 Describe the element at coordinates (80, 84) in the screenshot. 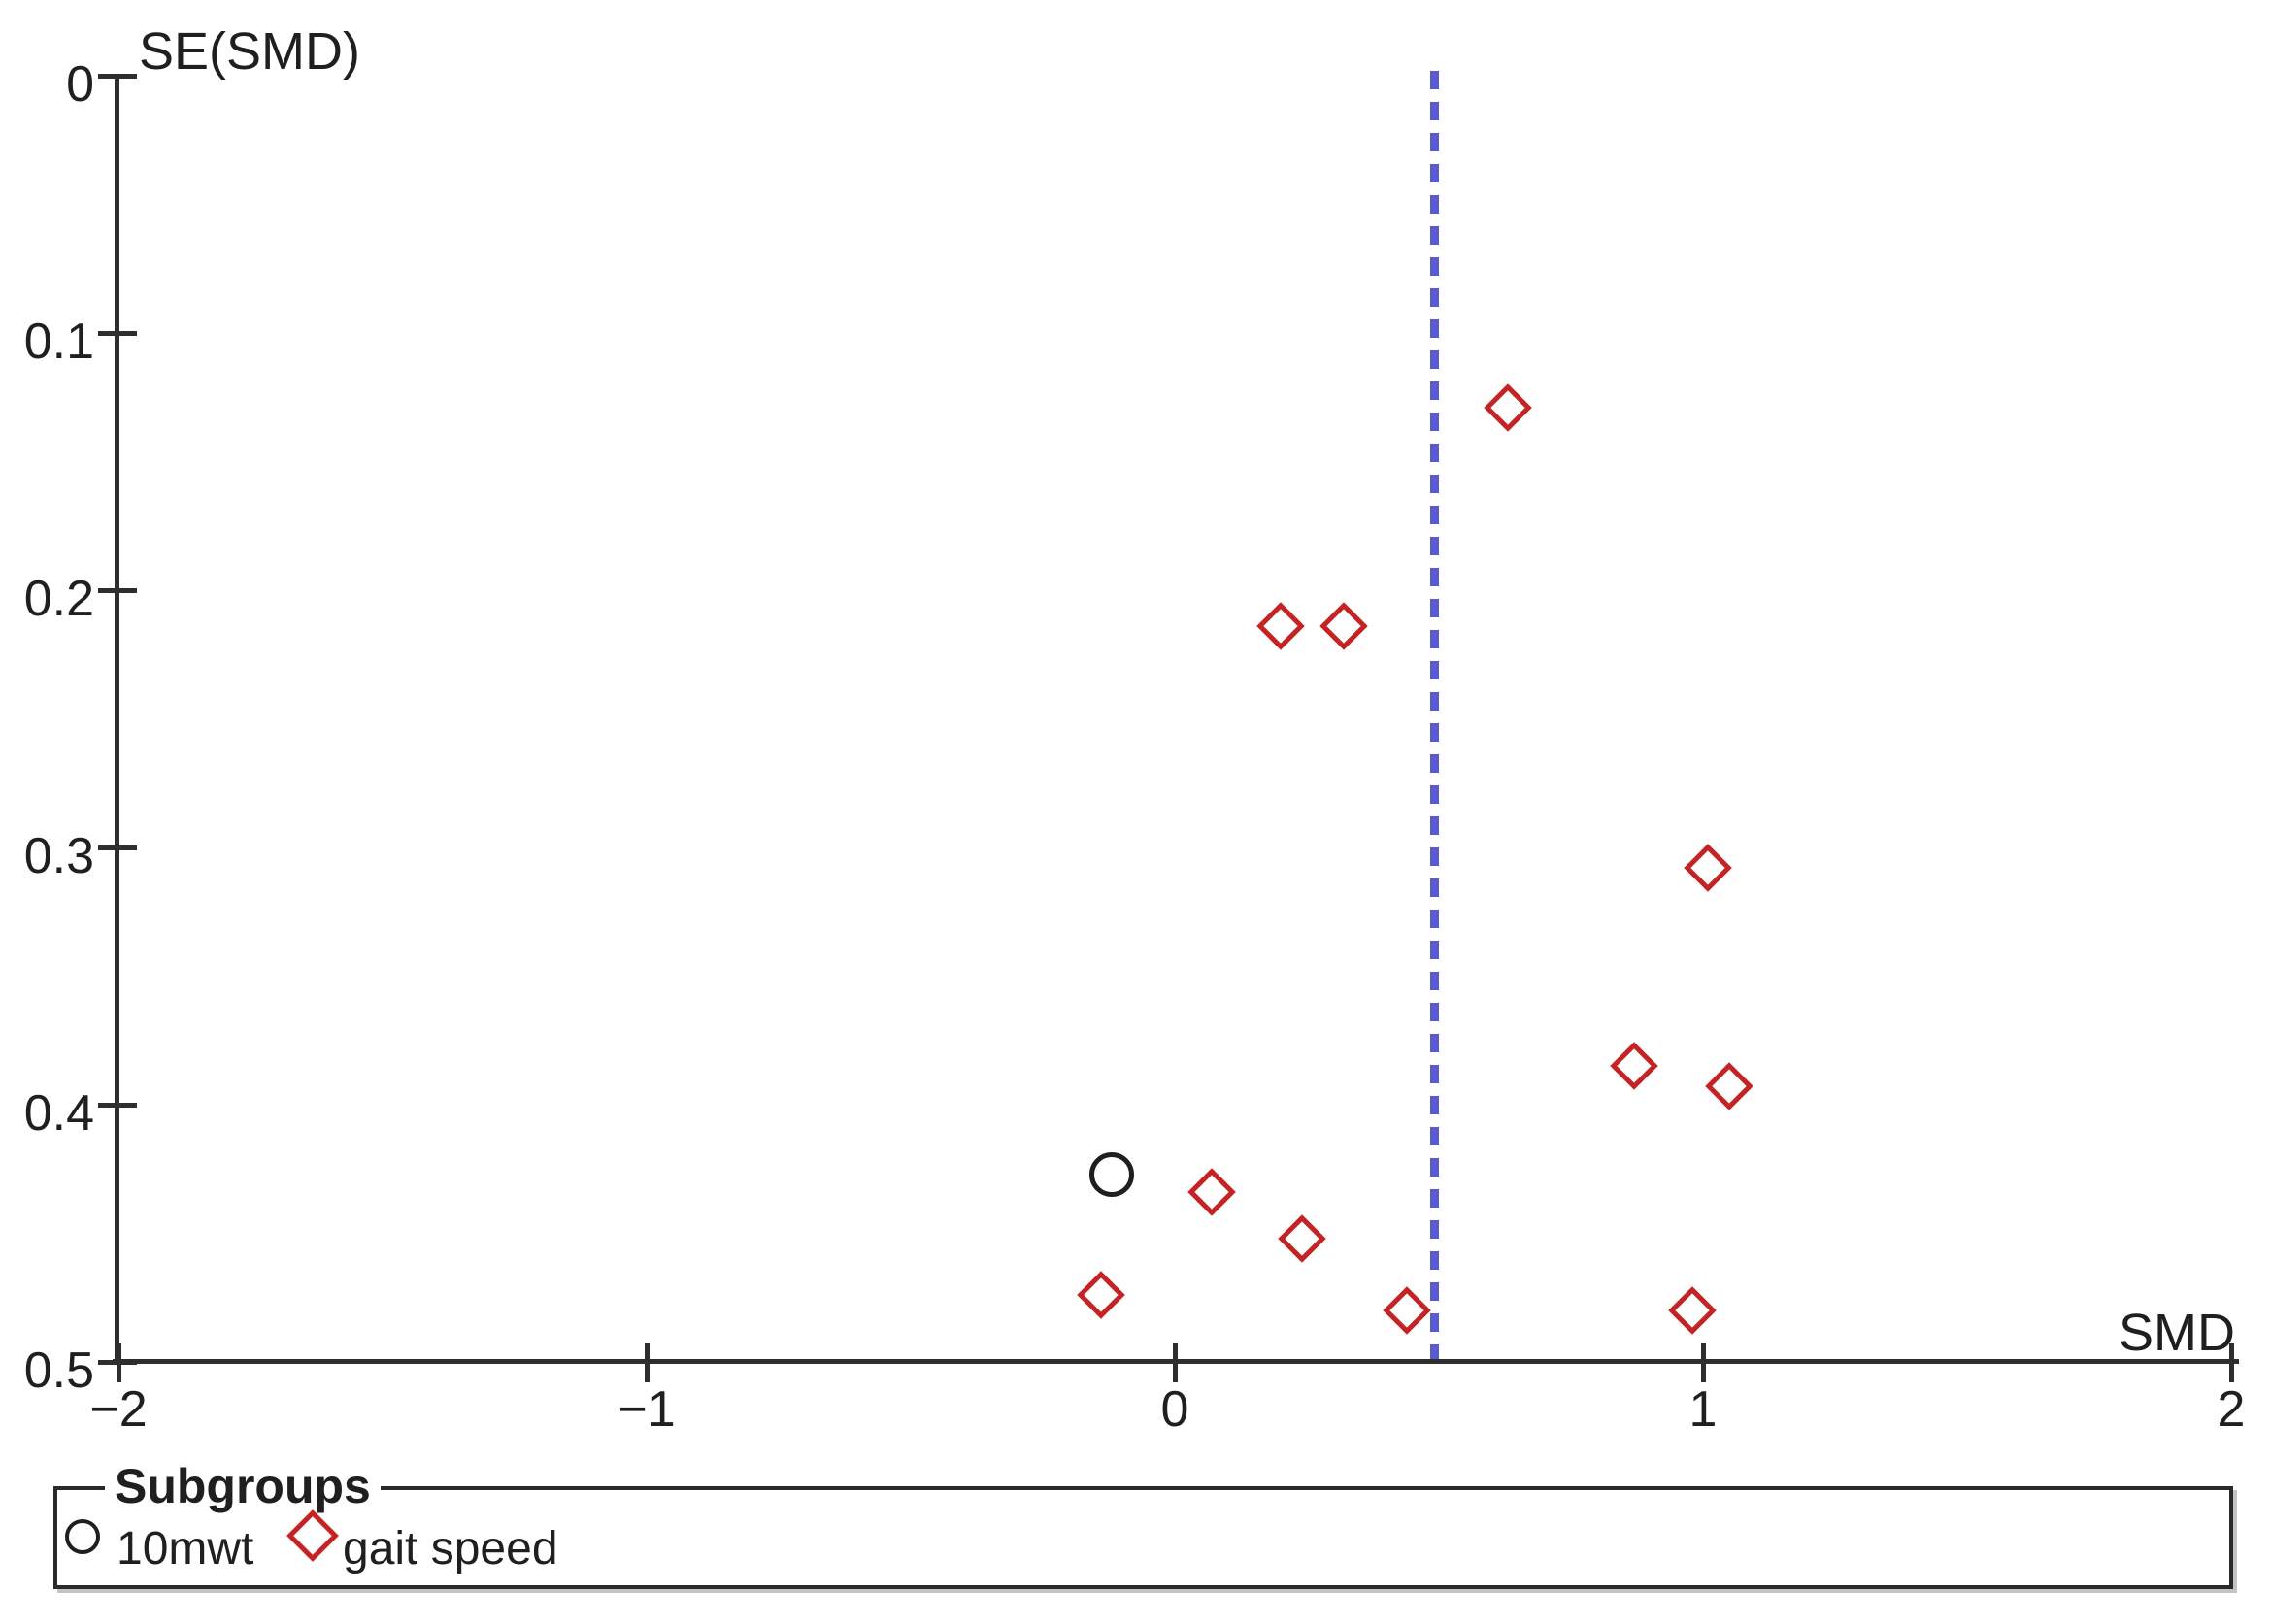

I see `y-axis-tick-label: 0` at that location.